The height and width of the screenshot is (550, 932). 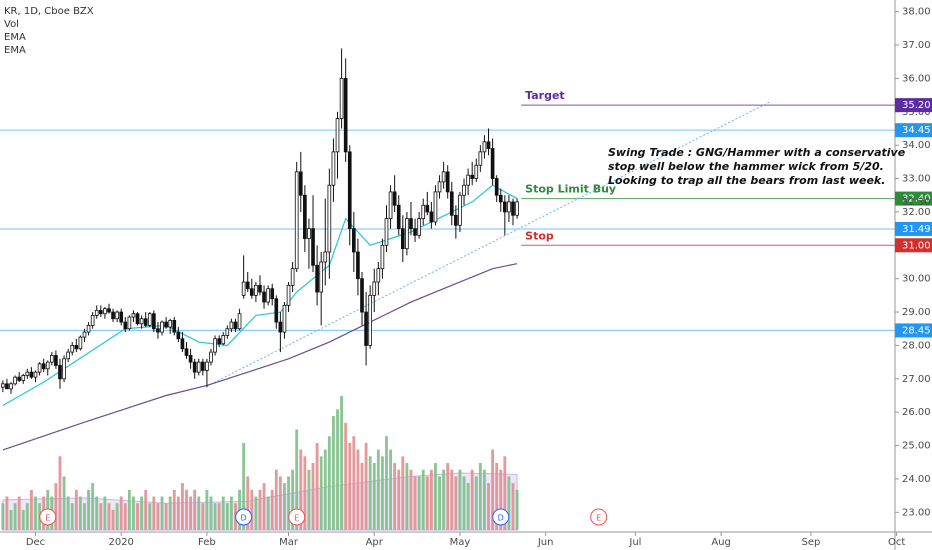 What do you see at coordinates (916, 446) in the screenshot?
I see `y-tick-label: 25.00` at bounding box center [916, 446].